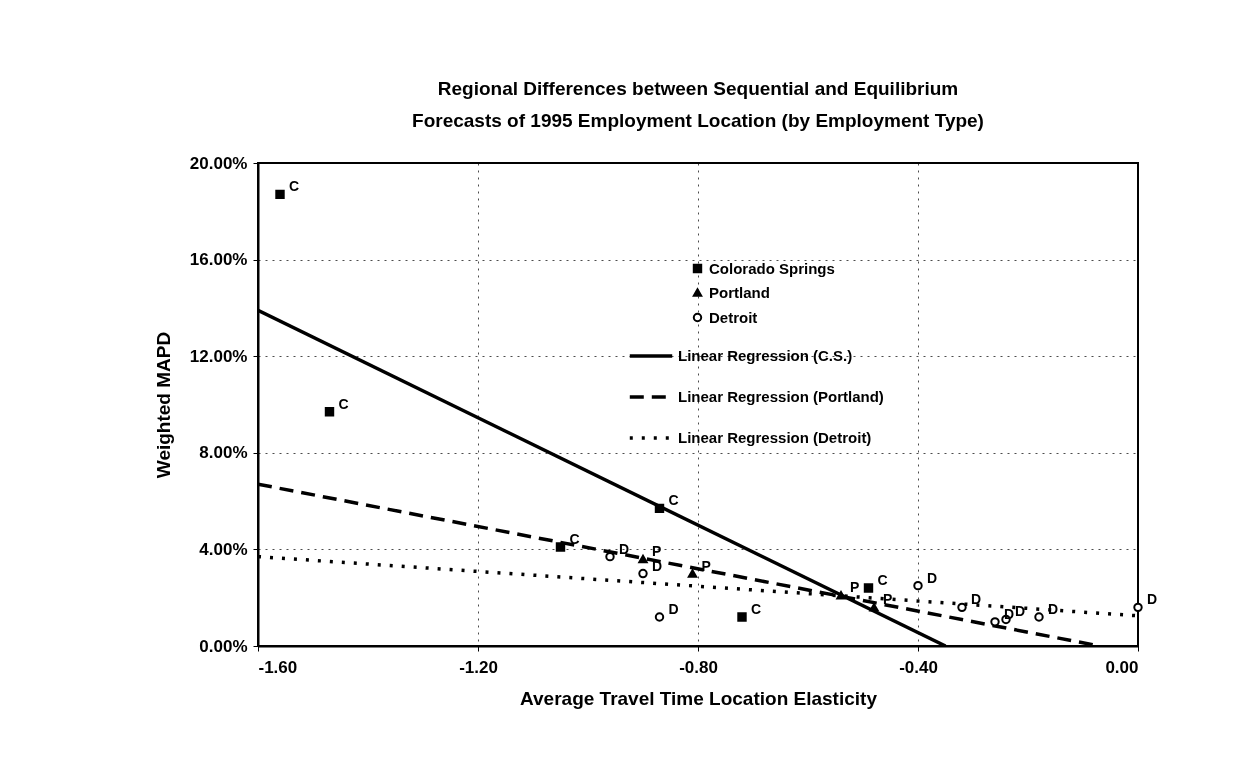  I want to click on legend-label: Linear Regression (Detroit), so click(775, 437).